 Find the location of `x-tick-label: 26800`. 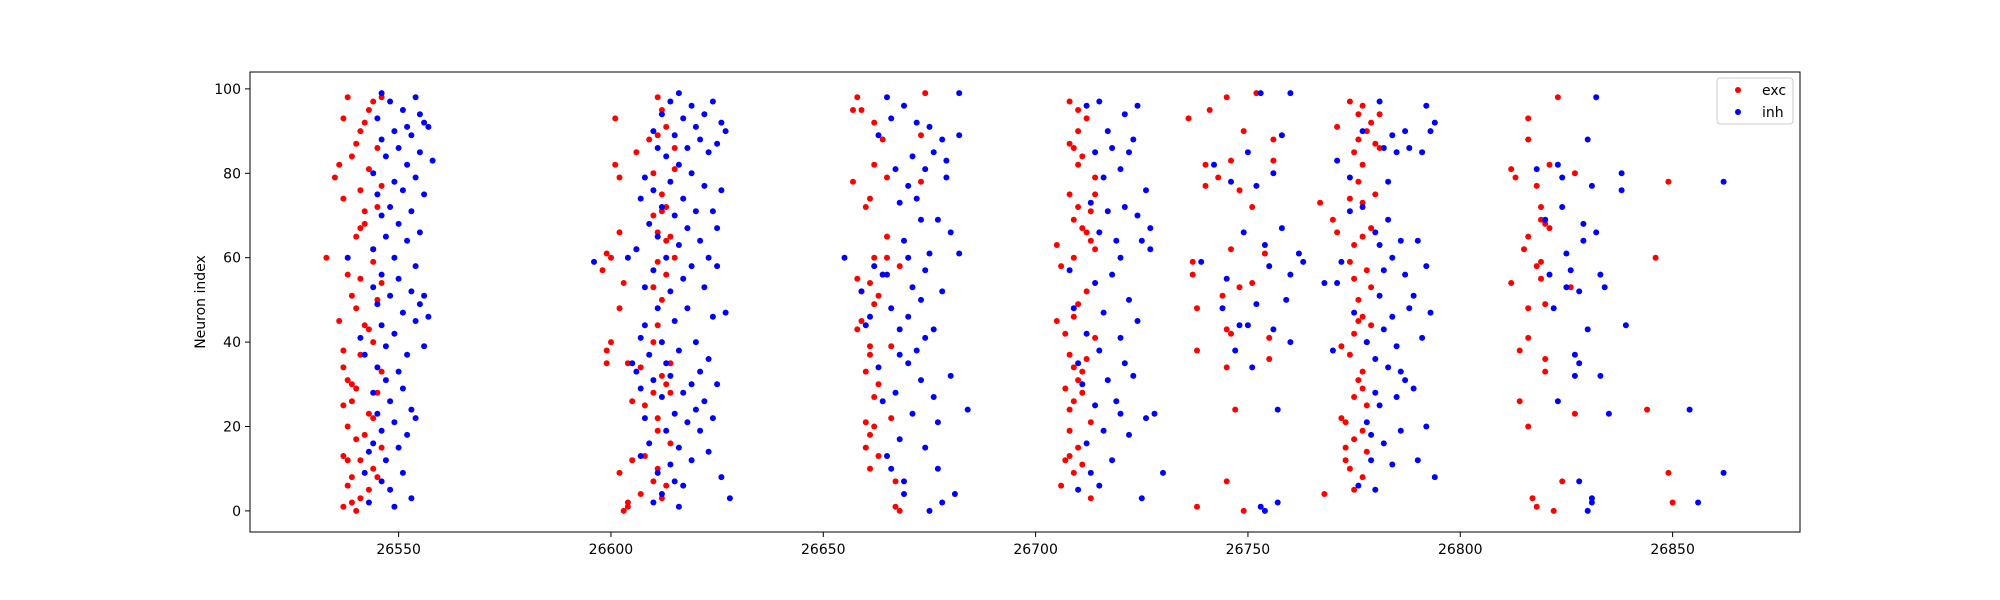

x-tick-label: 26800 is located at coordinates (1460, 550).